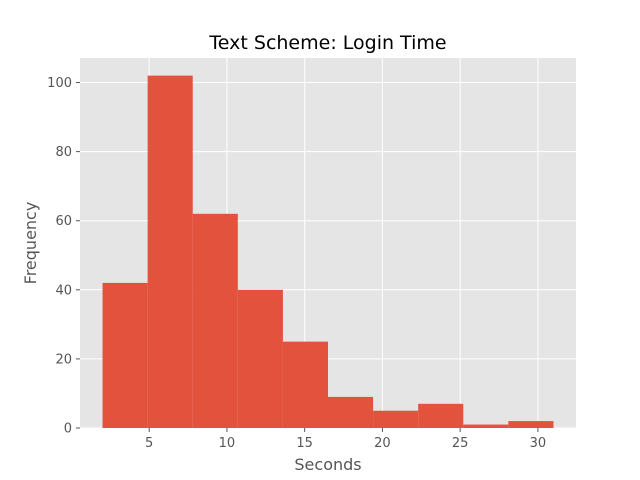 The height and width of the screenshot is (480, 640). Describe the element at coordinates (63, 290) in the screenshot. I see `y-tick-label: 40` at that location.